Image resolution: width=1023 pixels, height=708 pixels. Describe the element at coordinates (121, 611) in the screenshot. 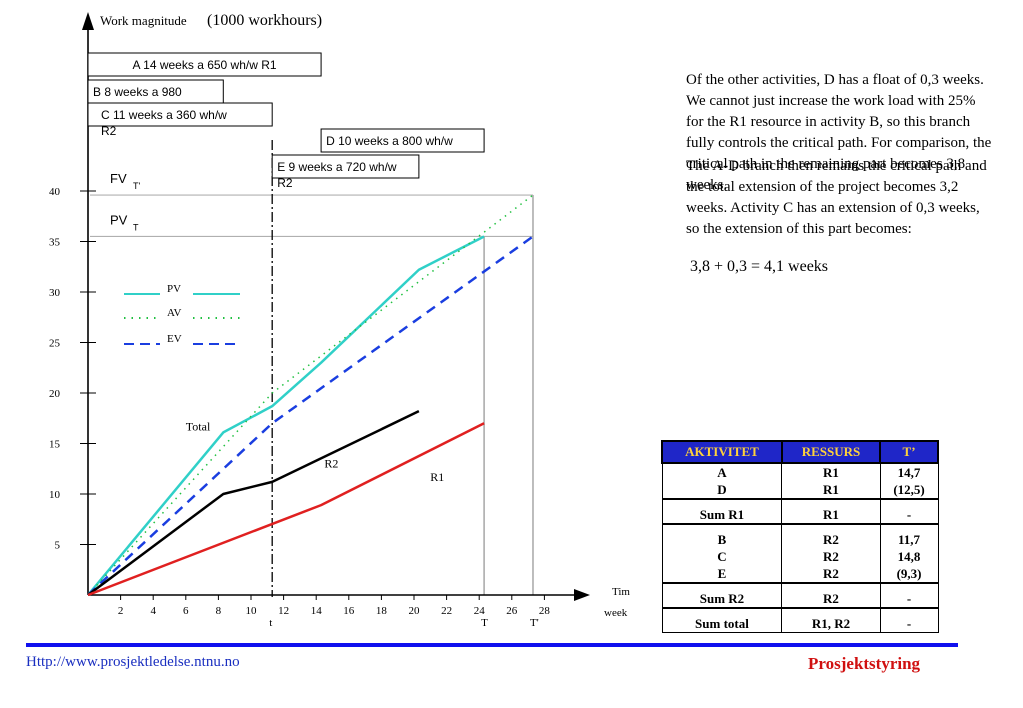

I see `x-tick-label: 2` at that location.